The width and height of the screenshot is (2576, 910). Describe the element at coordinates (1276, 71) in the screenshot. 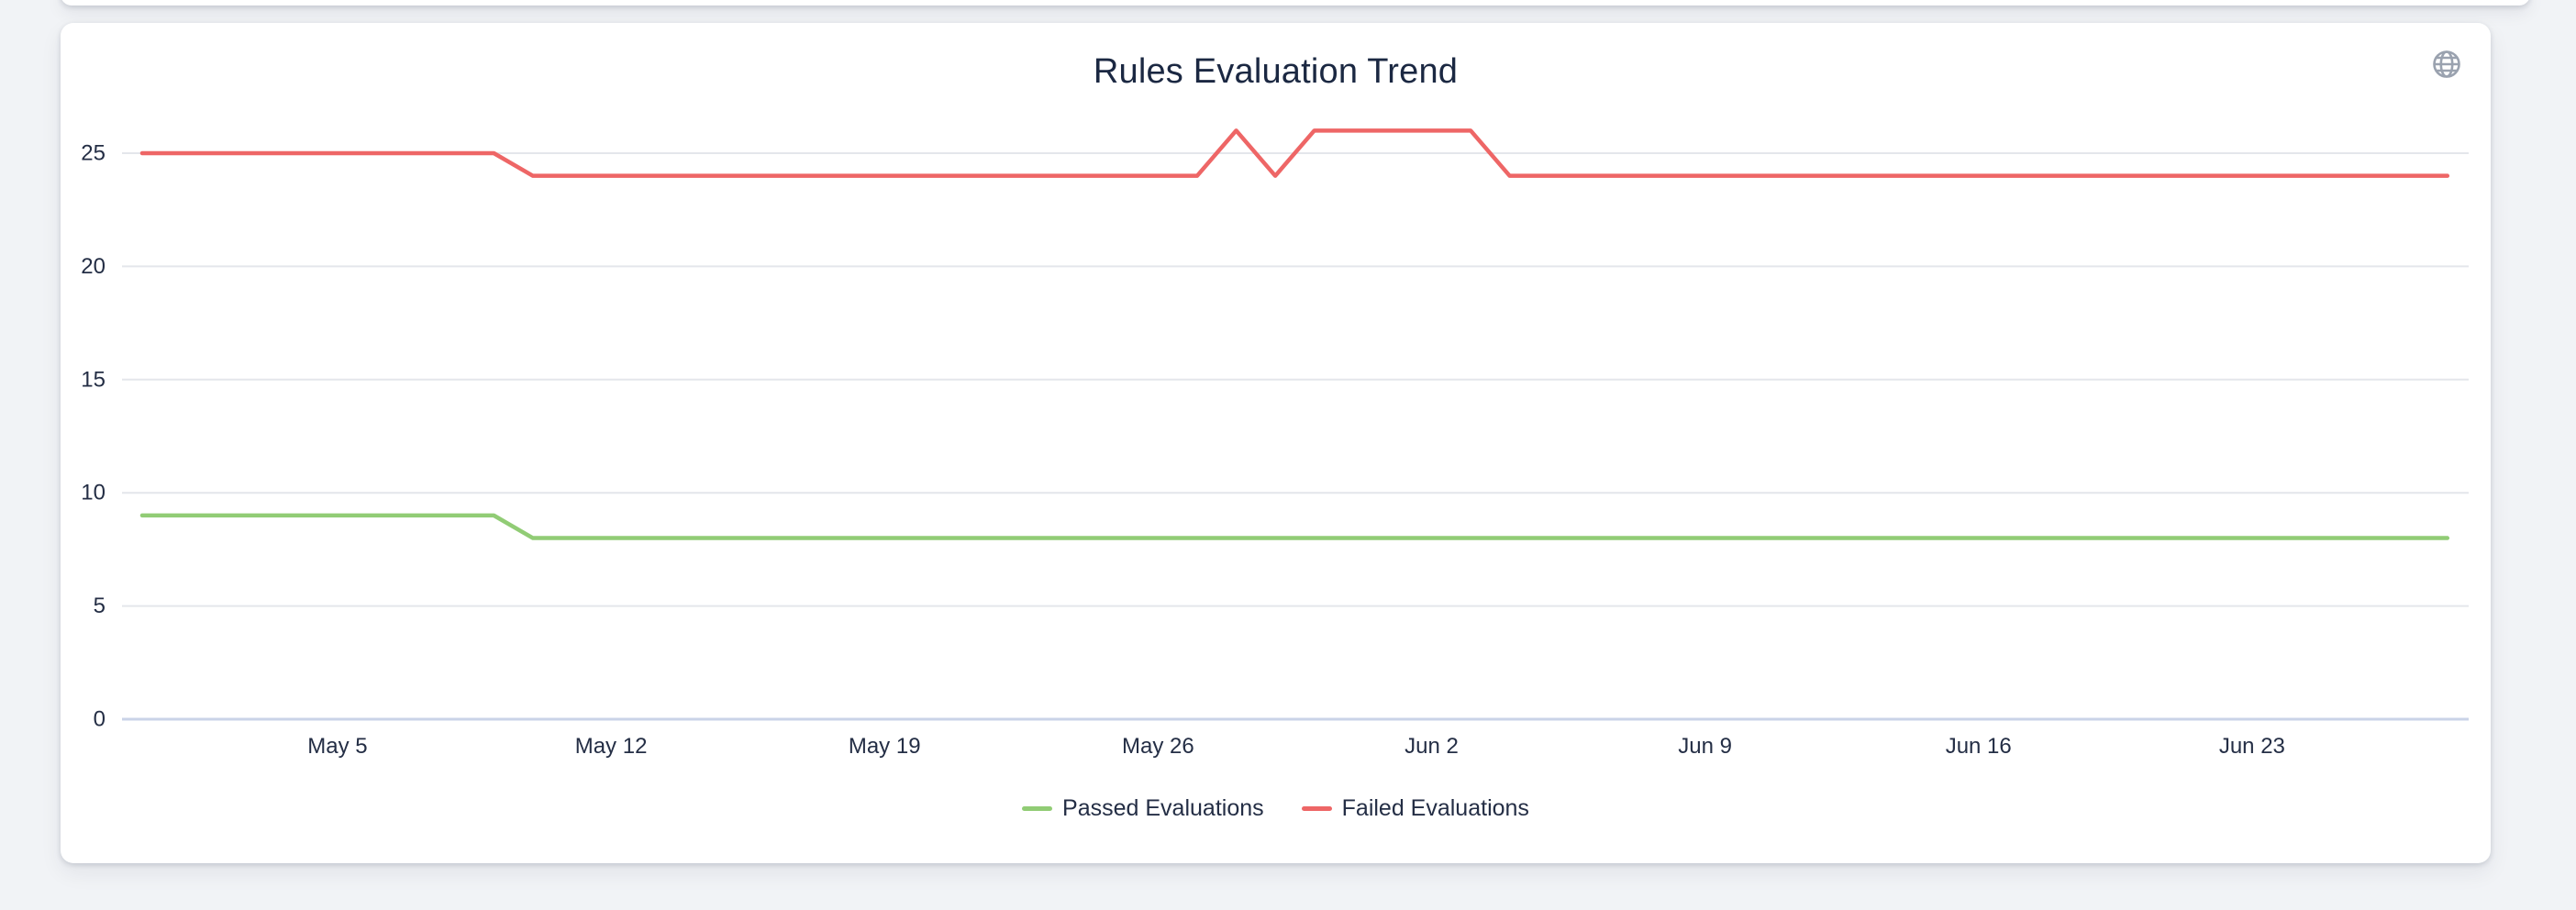

I see `chart-title: Rules Evaluation Trend` at that location.